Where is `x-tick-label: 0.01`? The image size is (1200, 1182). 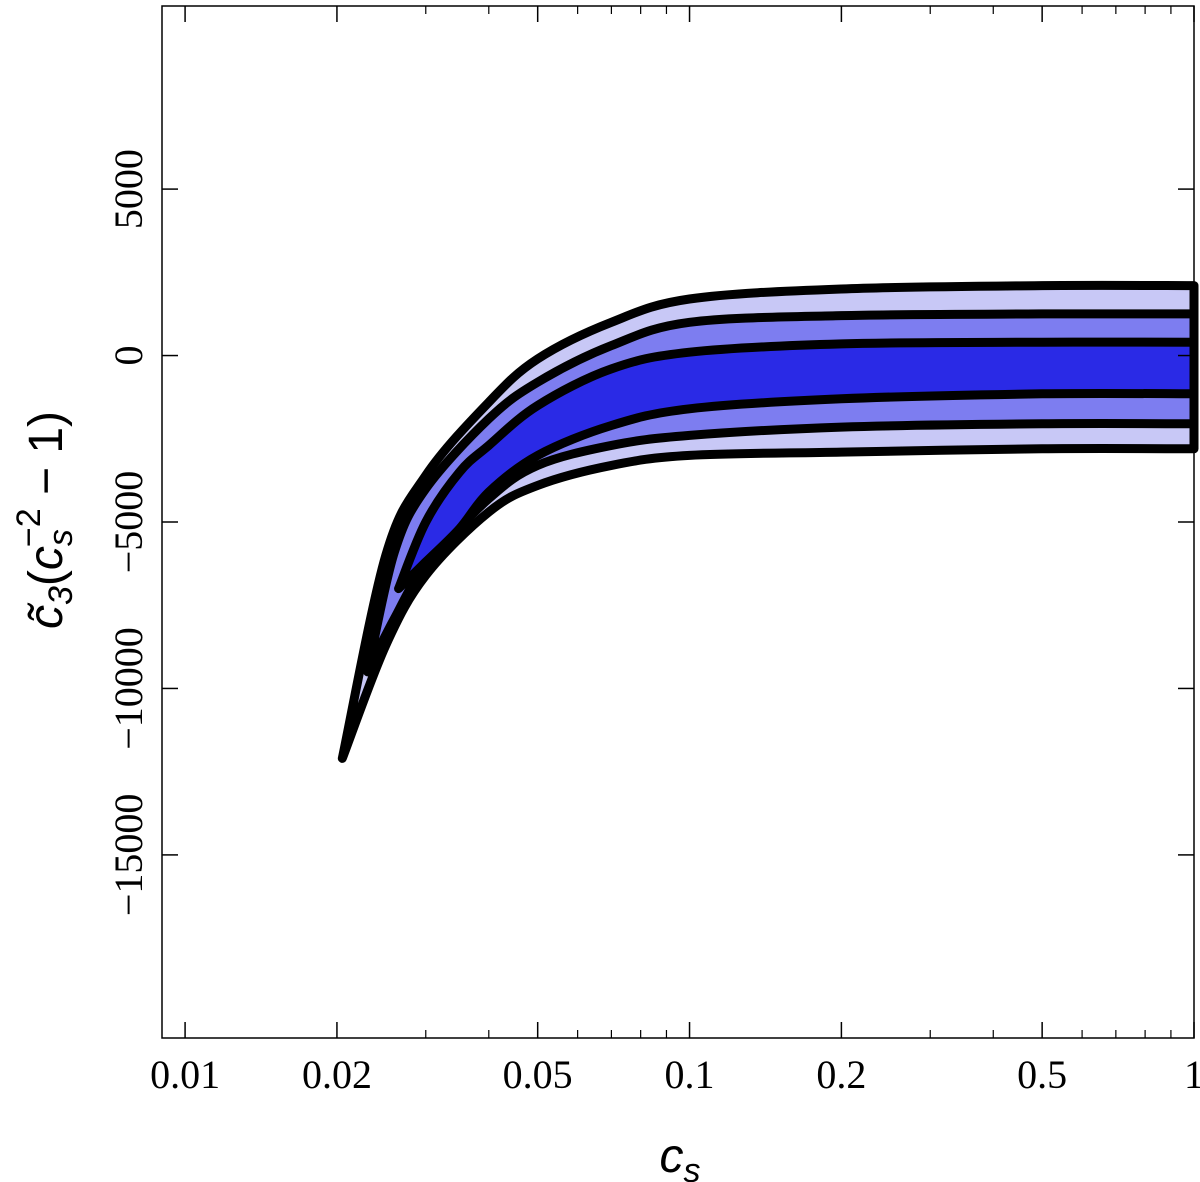 x-tick-label: 0.01 is located at coordinates (185, 1074).